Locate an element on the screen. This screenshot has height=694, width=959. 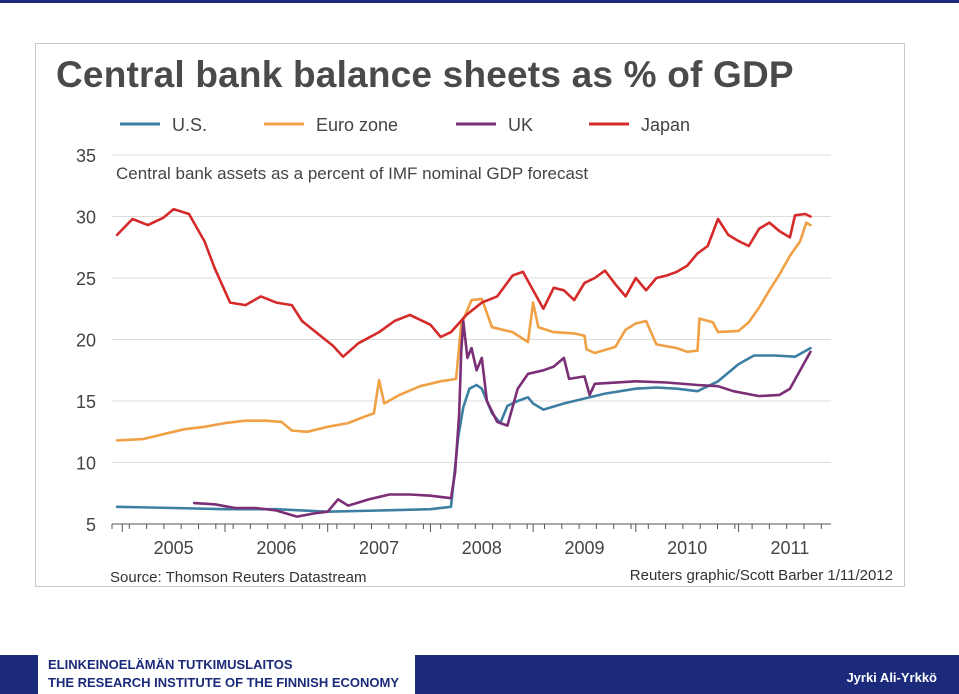
y-tick-label-35: 35 is located at coordinates (86, 156).